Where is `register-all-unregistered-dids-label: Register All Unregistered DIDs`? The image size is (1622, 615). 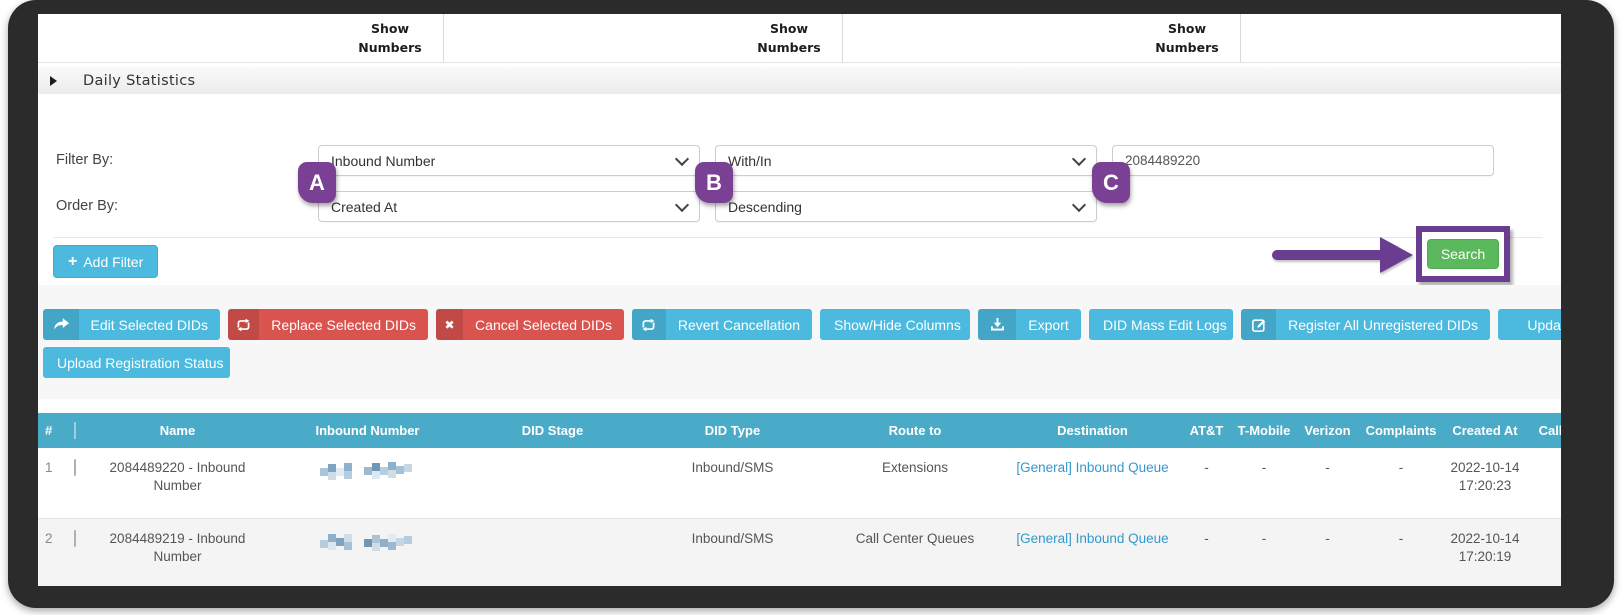
register-all-unregistered-dids-label: Register All Unregistered DIDs is located at coordinates (1383, 324).